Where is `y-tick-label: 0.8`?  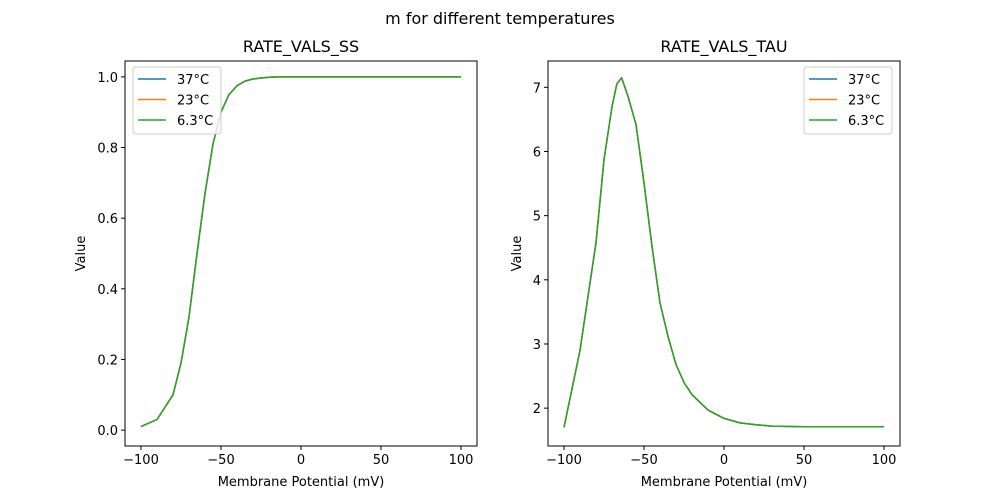 y-tick-label: 0.8 is located at coordinates (107, 149).